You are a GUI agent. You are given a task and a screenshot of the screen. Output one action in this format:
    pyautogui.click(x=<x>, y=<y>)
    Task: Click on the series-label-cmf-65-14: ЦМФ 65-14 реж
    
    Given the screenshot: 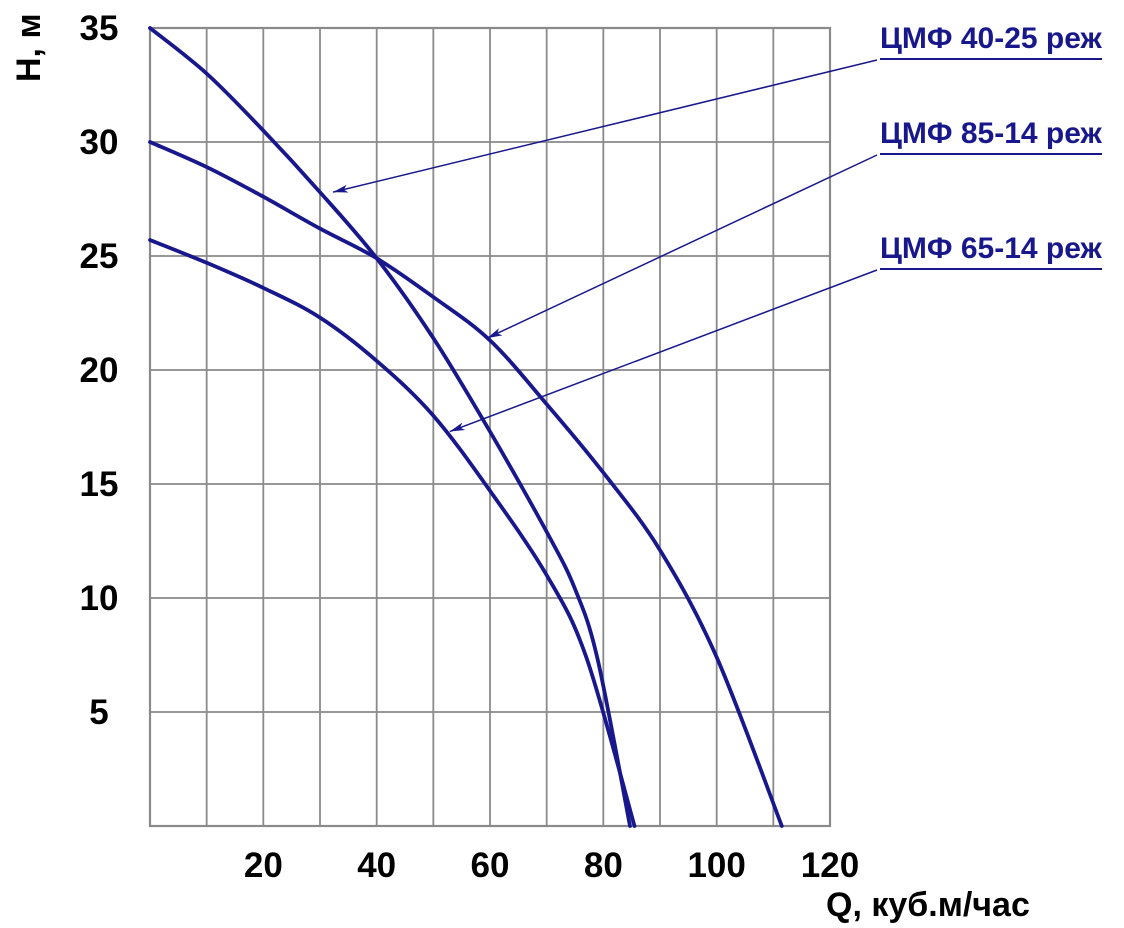 What is the action you would take?
    pyautogui.click(x=991, y=252)
    